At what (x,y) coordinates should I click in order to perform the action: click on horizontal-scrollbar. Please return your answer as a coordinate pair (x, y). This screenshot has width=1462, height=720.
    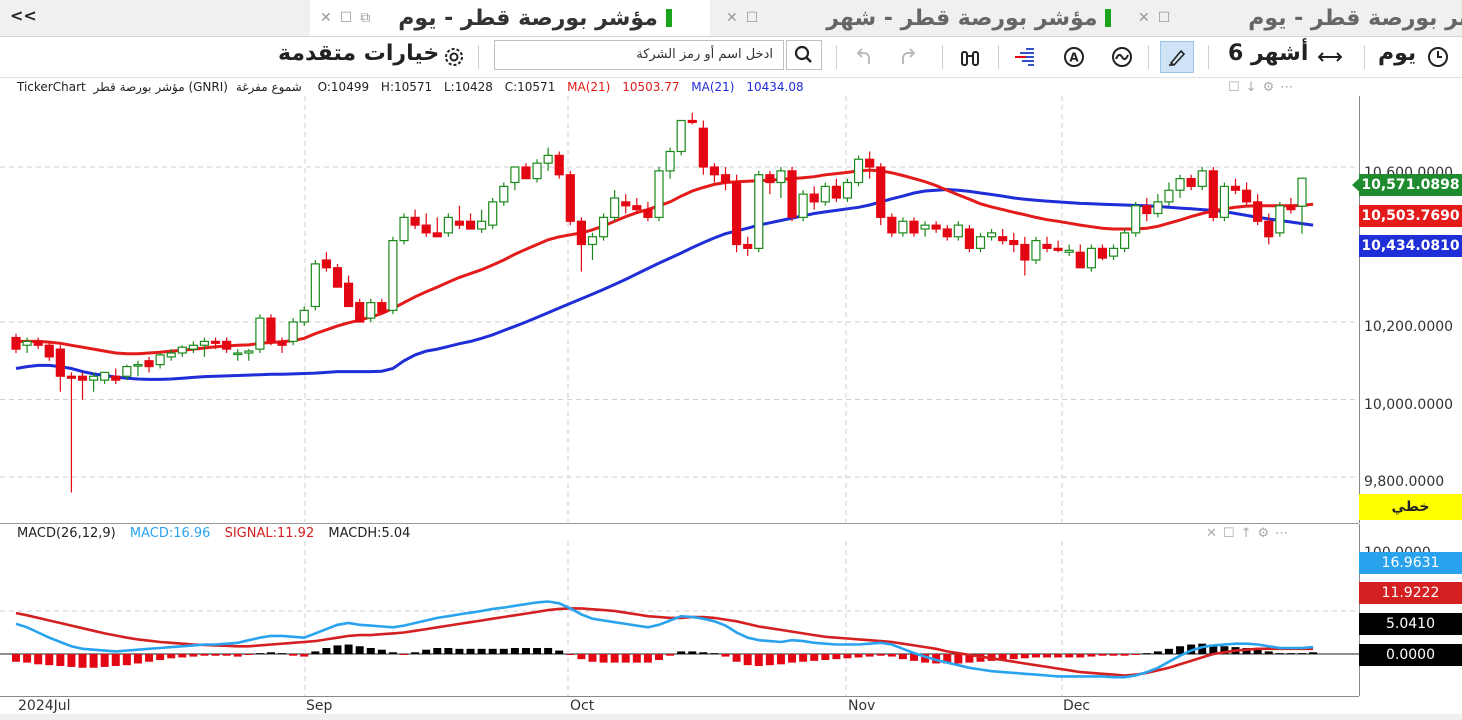
    Looking at the image, I should click on (731, 717).